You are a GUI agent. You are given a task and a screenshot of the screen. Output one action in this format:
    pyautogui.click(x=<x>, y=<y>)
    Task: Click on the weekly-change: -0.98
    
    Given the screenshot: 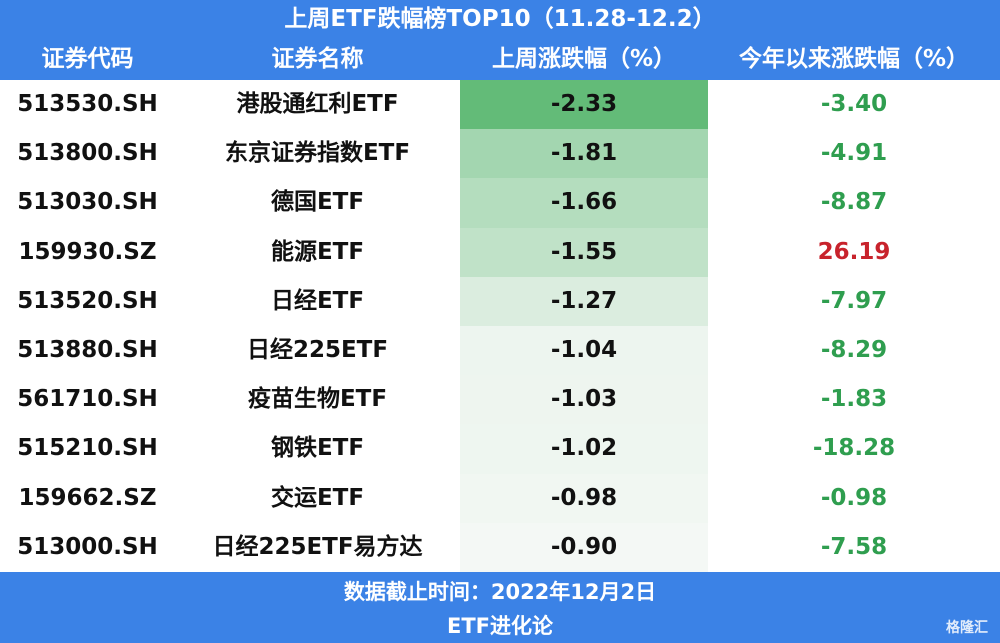 What is the action you would take?
    pyautogui.click(x=584, y=498)
    